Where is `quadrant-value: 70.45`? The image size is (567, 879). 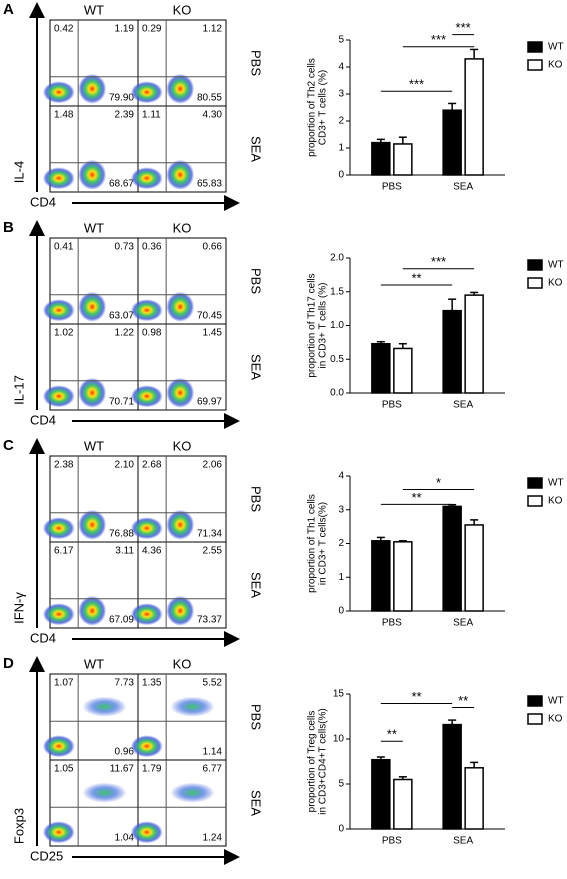
quadrant-value: 70.45 is located at coordinates (209, 316).